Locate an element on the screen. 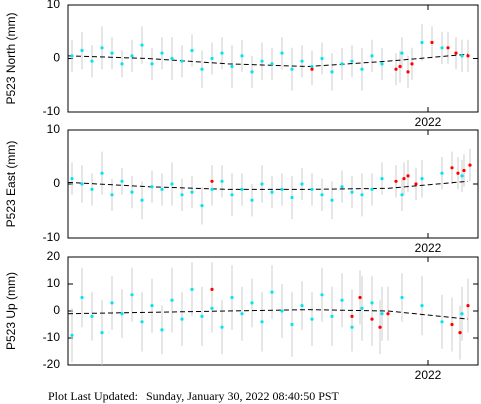 The width and height of the screenshot is (481, 404). footer-label: Plot Last Updated: is located at coordinates (93, 396).